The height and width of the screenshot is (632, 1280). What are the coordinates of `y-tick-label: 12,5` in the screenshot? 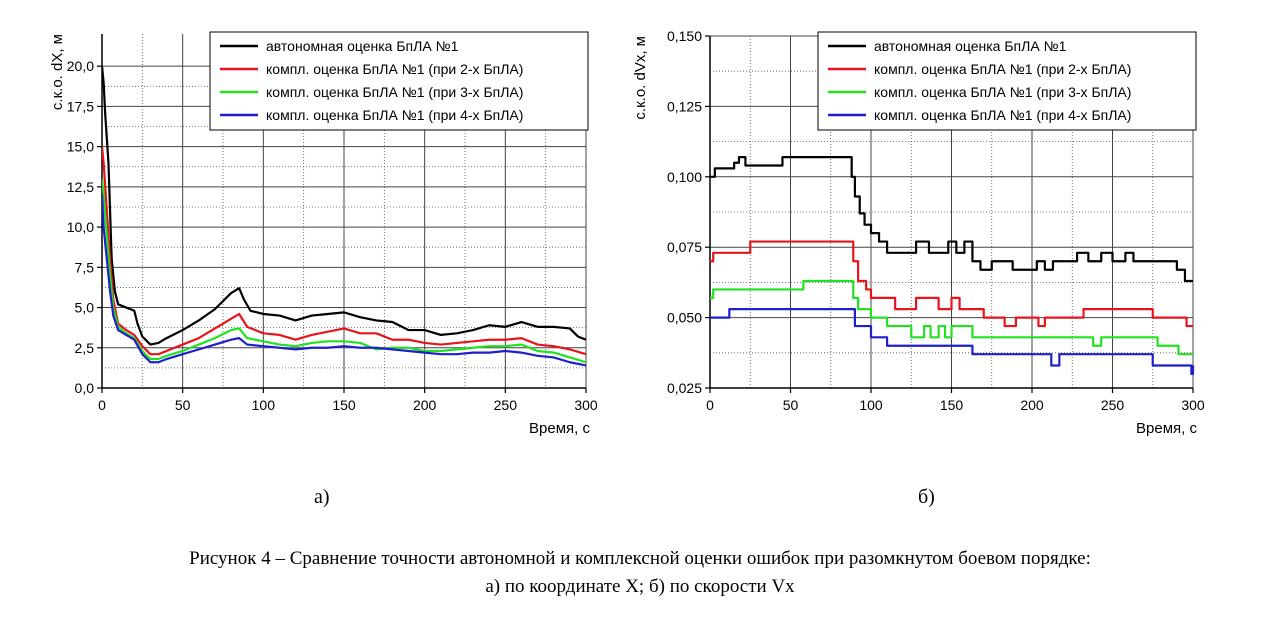 It's located at (80, 187).